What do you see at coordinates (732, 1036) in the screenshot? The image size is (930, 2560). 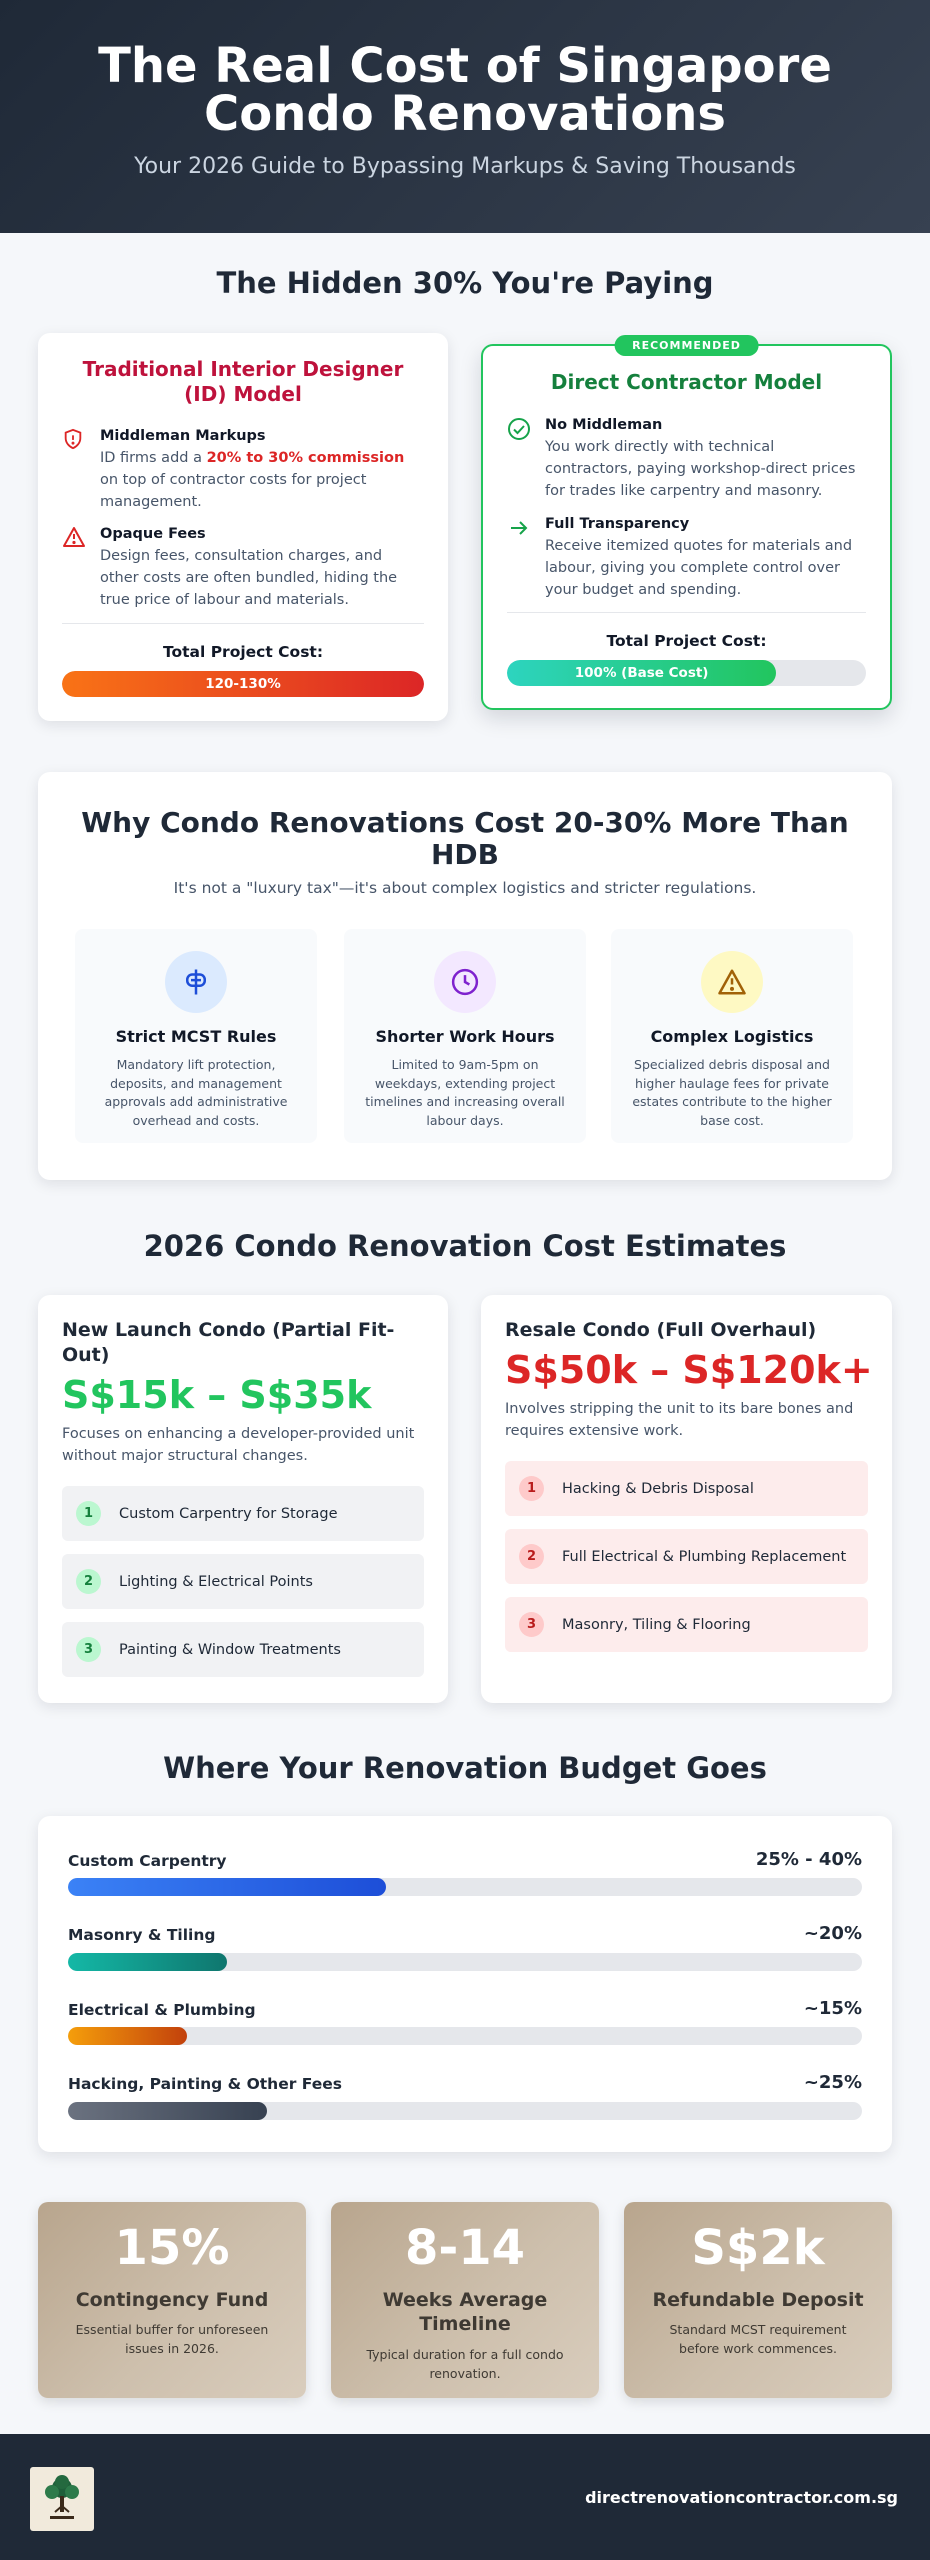 I see `why-box-title: Complex Logistics` at bounding box center [732, 1036].